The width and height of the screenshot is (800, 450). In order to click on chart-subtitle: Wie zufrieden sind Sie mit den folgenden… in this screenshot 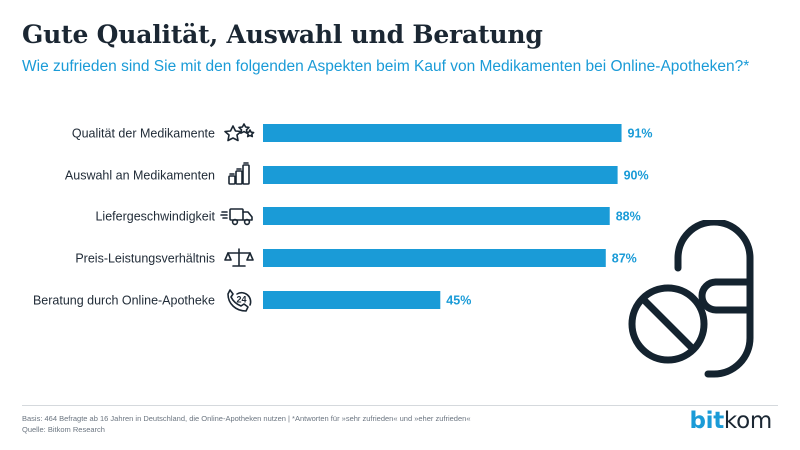, I will do `click(386, 66)`.